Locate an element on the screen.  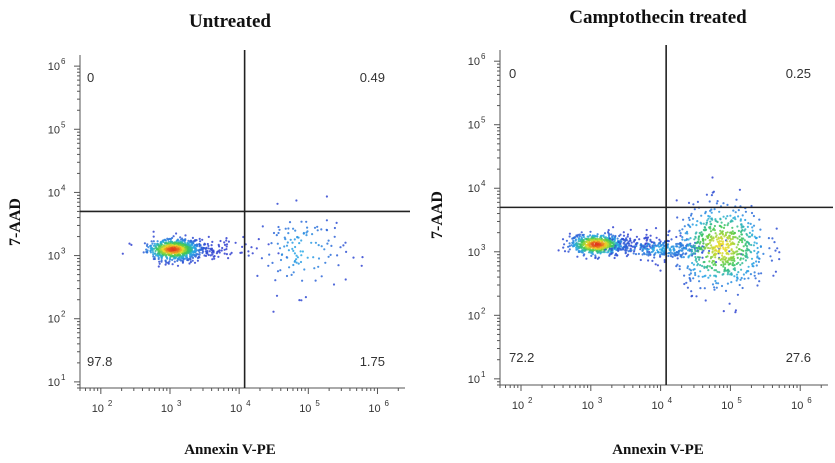
quadrant-upper-right-value: 0.25 is located at coordinates (798, 73).